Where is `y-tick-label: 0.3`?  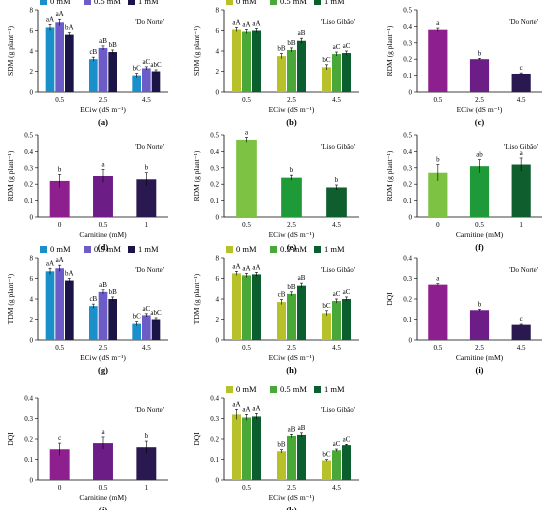
y-tick-label: 0.3 is located at coordinates (214, 168).